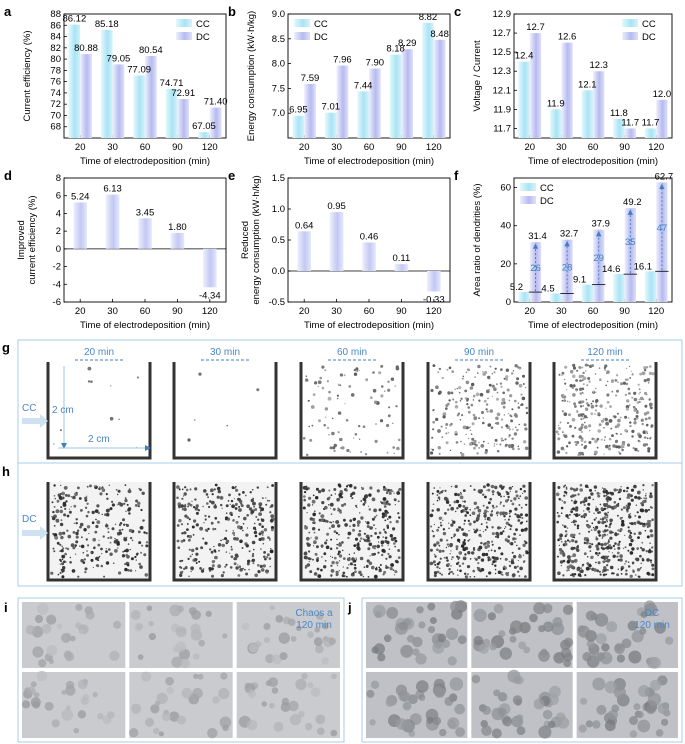  Describe the element at coordinates (278, 64) in the screenshot. I see `y-tick-label: 8.0` at that location.